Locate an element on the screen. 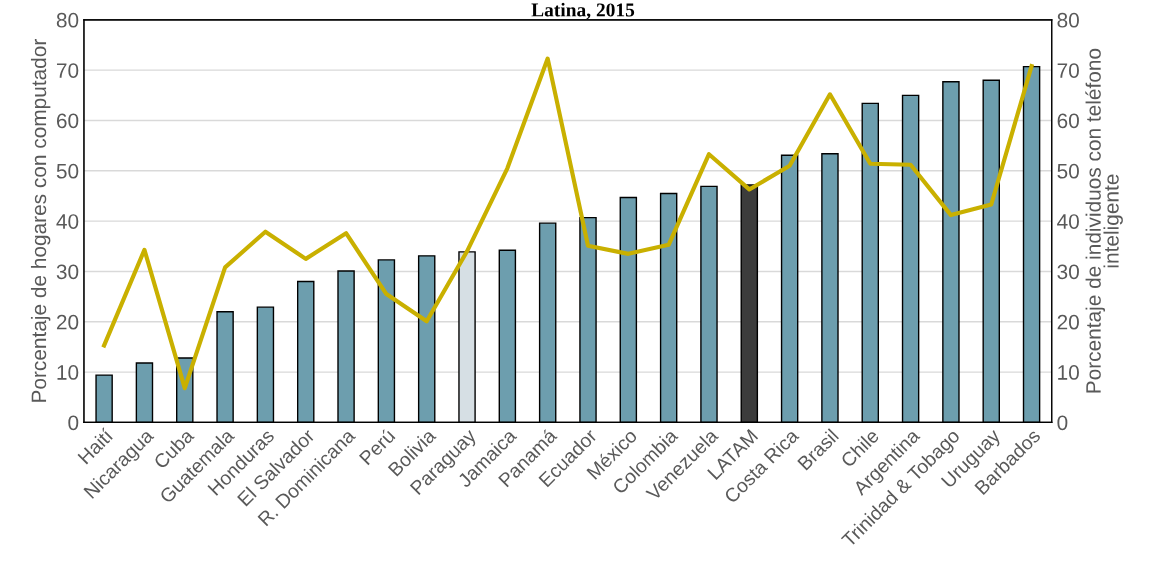 The width and height of the screenshot is (1166, 567). y-tick-label: 0 is located at coordinates (73, 423).